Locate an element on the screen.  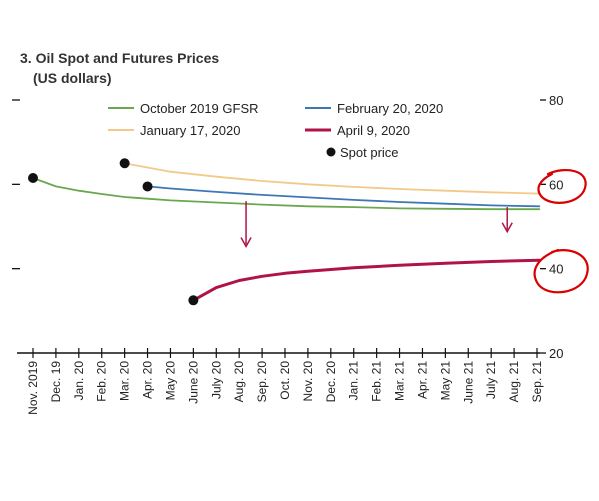
x-tick-label: Oct. 20 is located at coordinates (285, 380).